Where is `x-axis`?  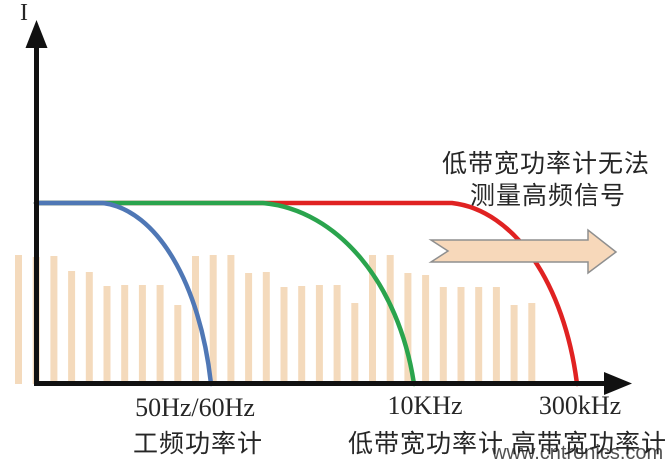
x-axis is located at coordinates (333, 383).